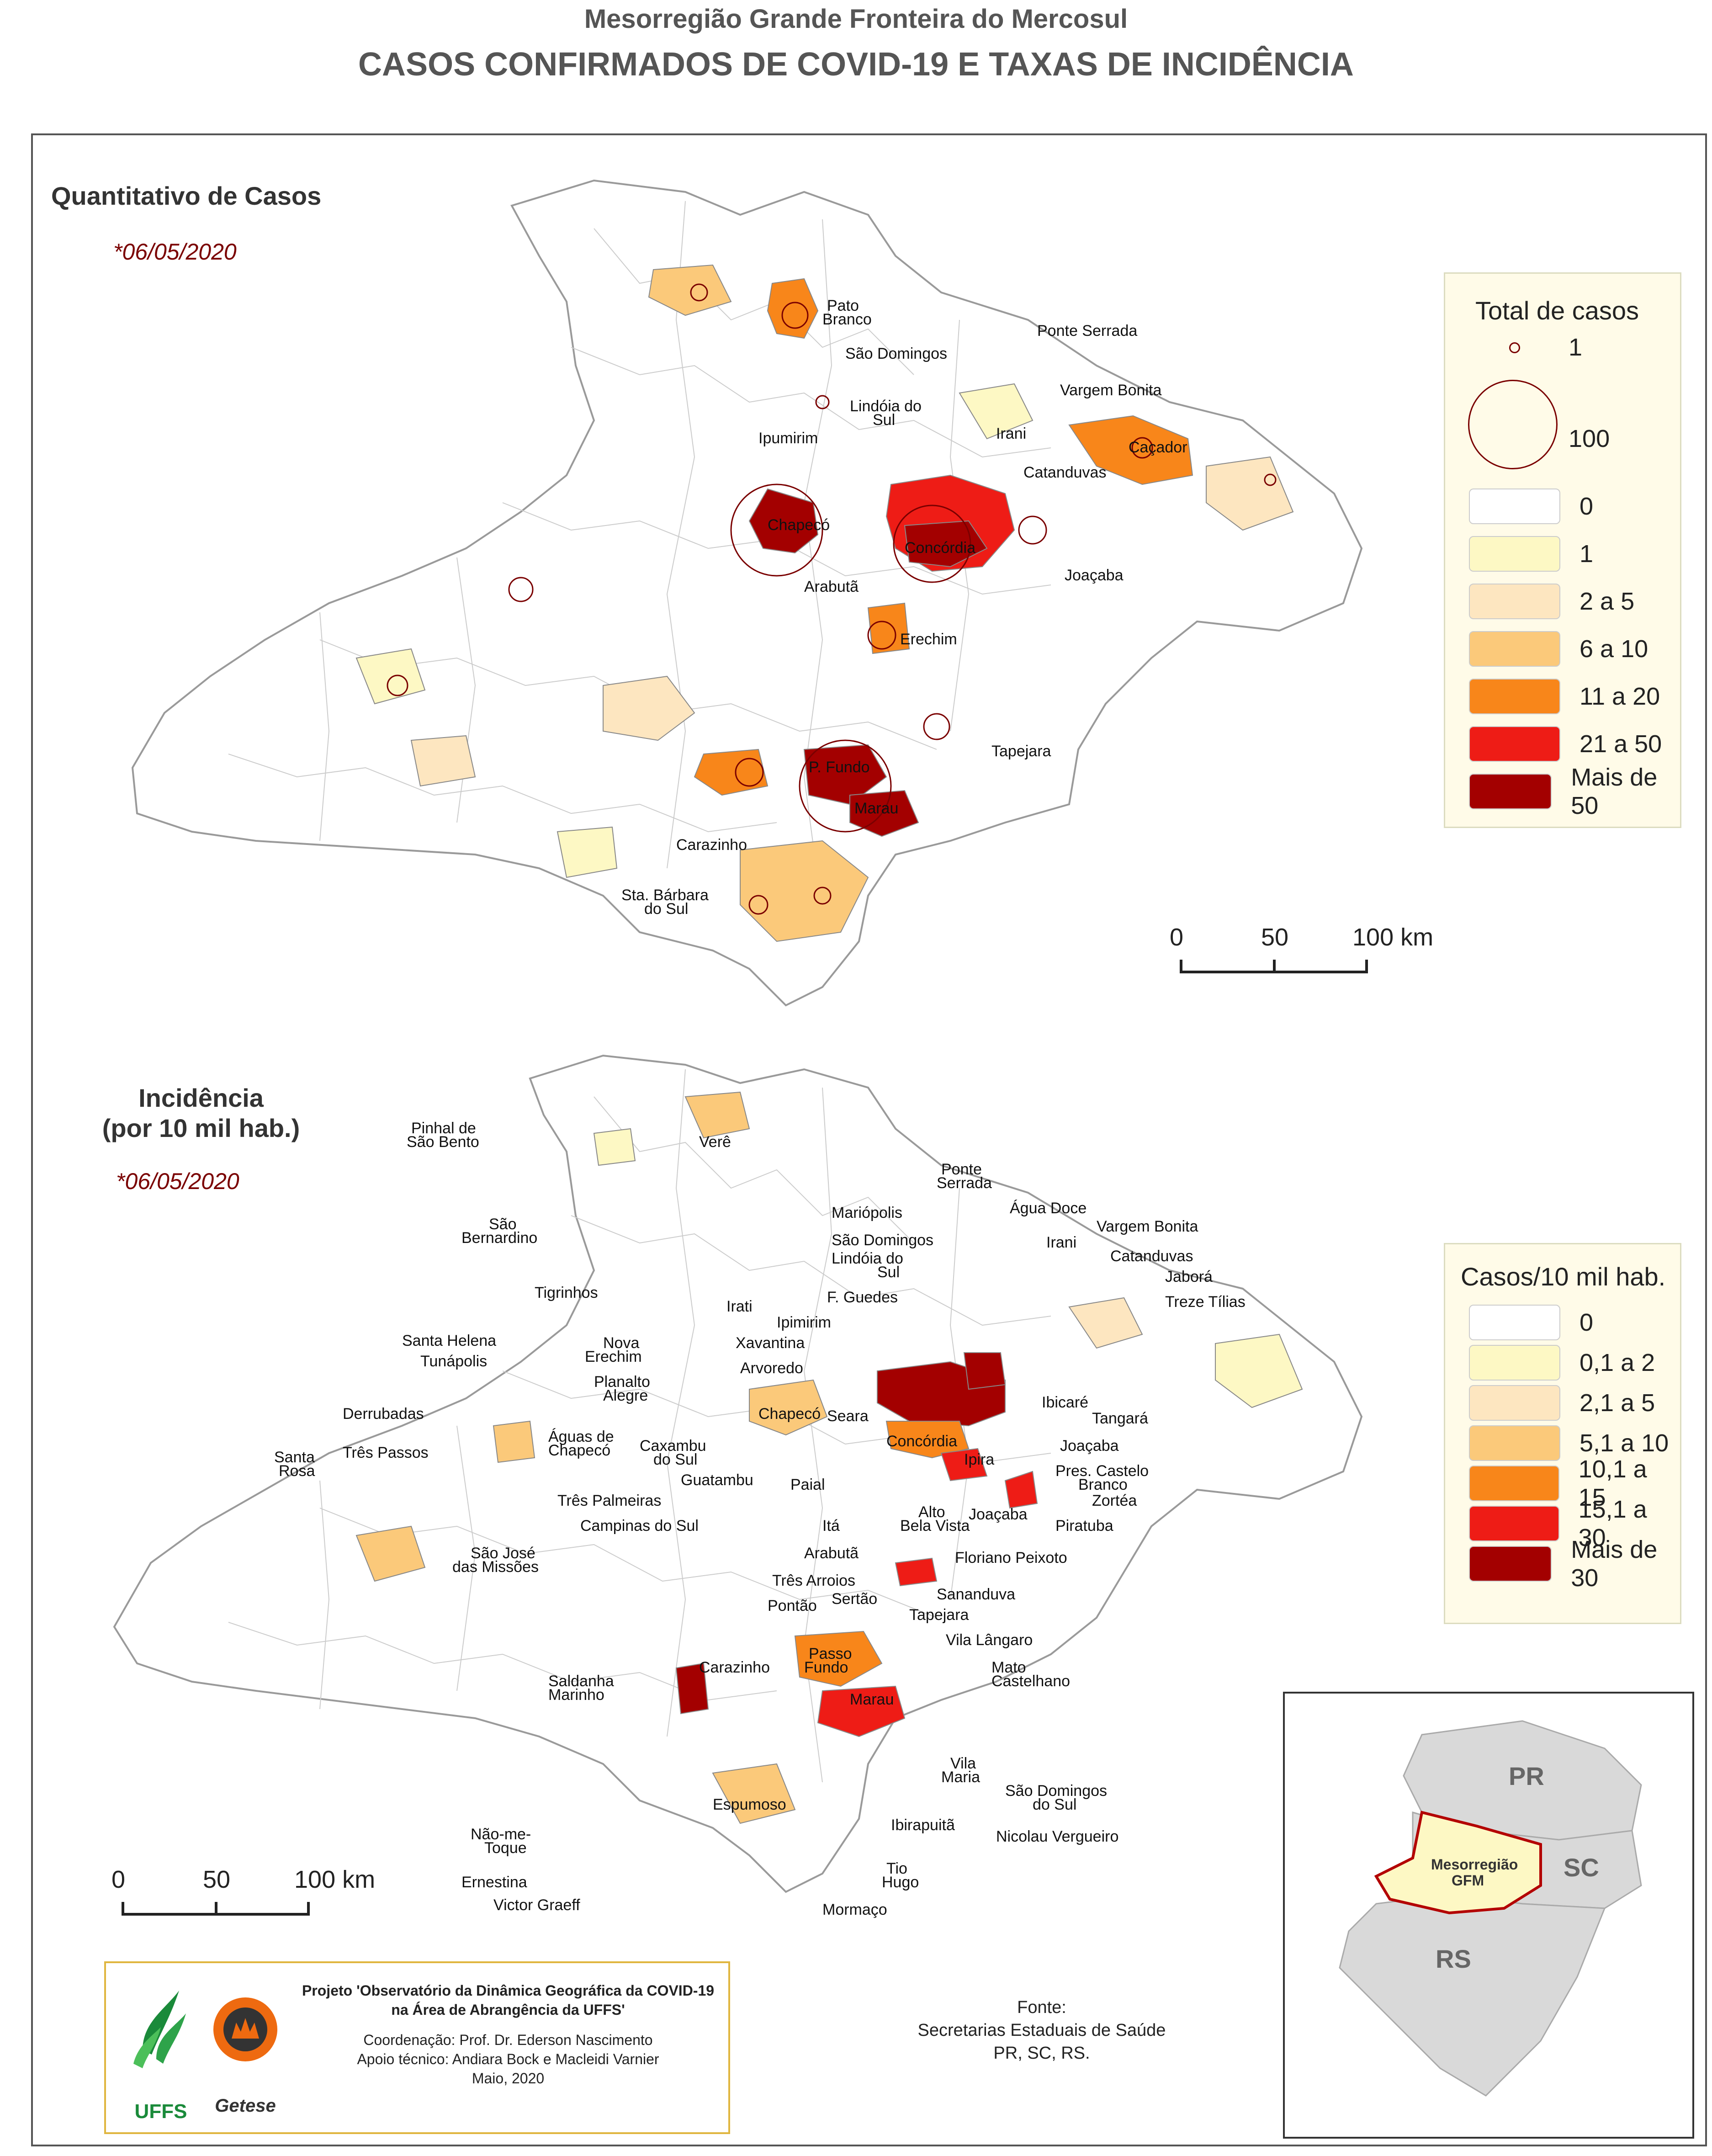 This screenshot has width=1712, height=2156. Describe the element at coordinates (1574, 1523) in the screenshot. I see `incidence-legend-row: 15,1 a 30` at that location.